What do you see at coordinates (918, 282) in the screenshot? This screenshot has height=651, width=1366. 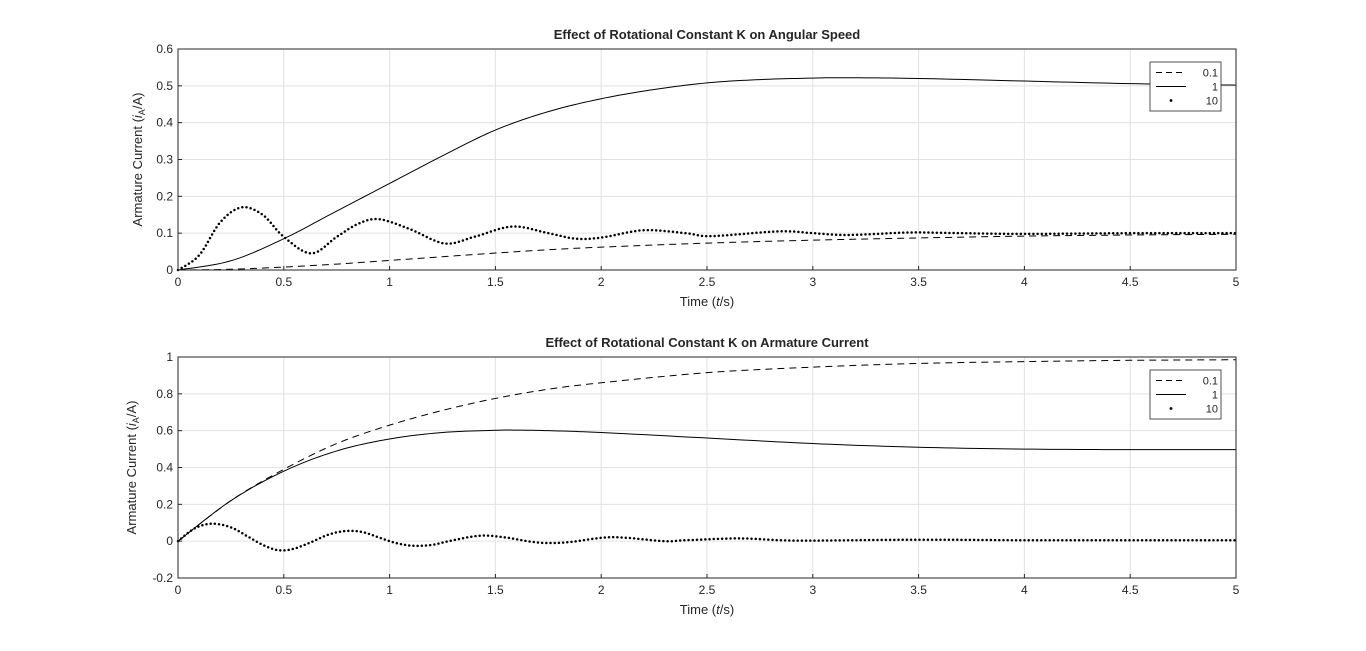 I see `x-tick-label: 3.5` at bounding box center [918, 282].